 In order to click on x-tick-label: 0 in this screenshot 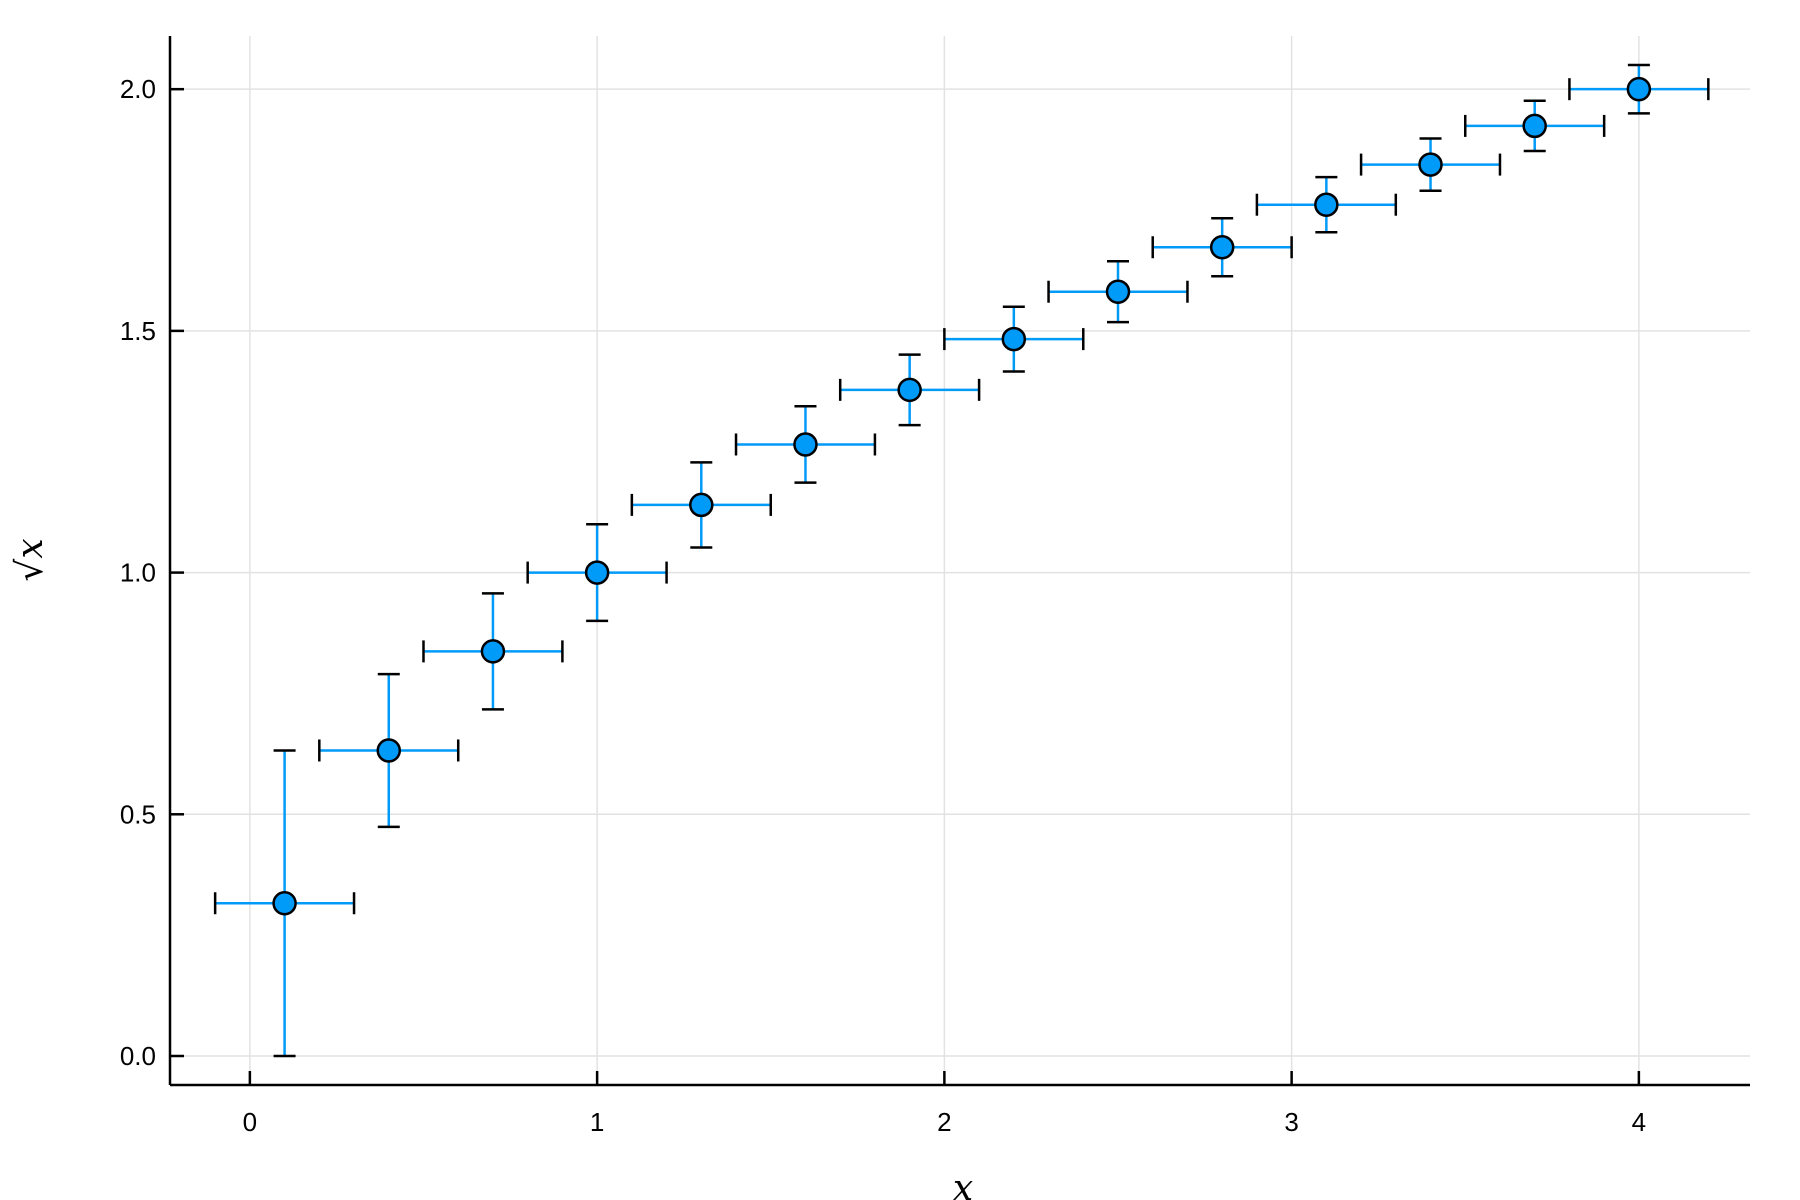, I will do `click(250, 1122)`.